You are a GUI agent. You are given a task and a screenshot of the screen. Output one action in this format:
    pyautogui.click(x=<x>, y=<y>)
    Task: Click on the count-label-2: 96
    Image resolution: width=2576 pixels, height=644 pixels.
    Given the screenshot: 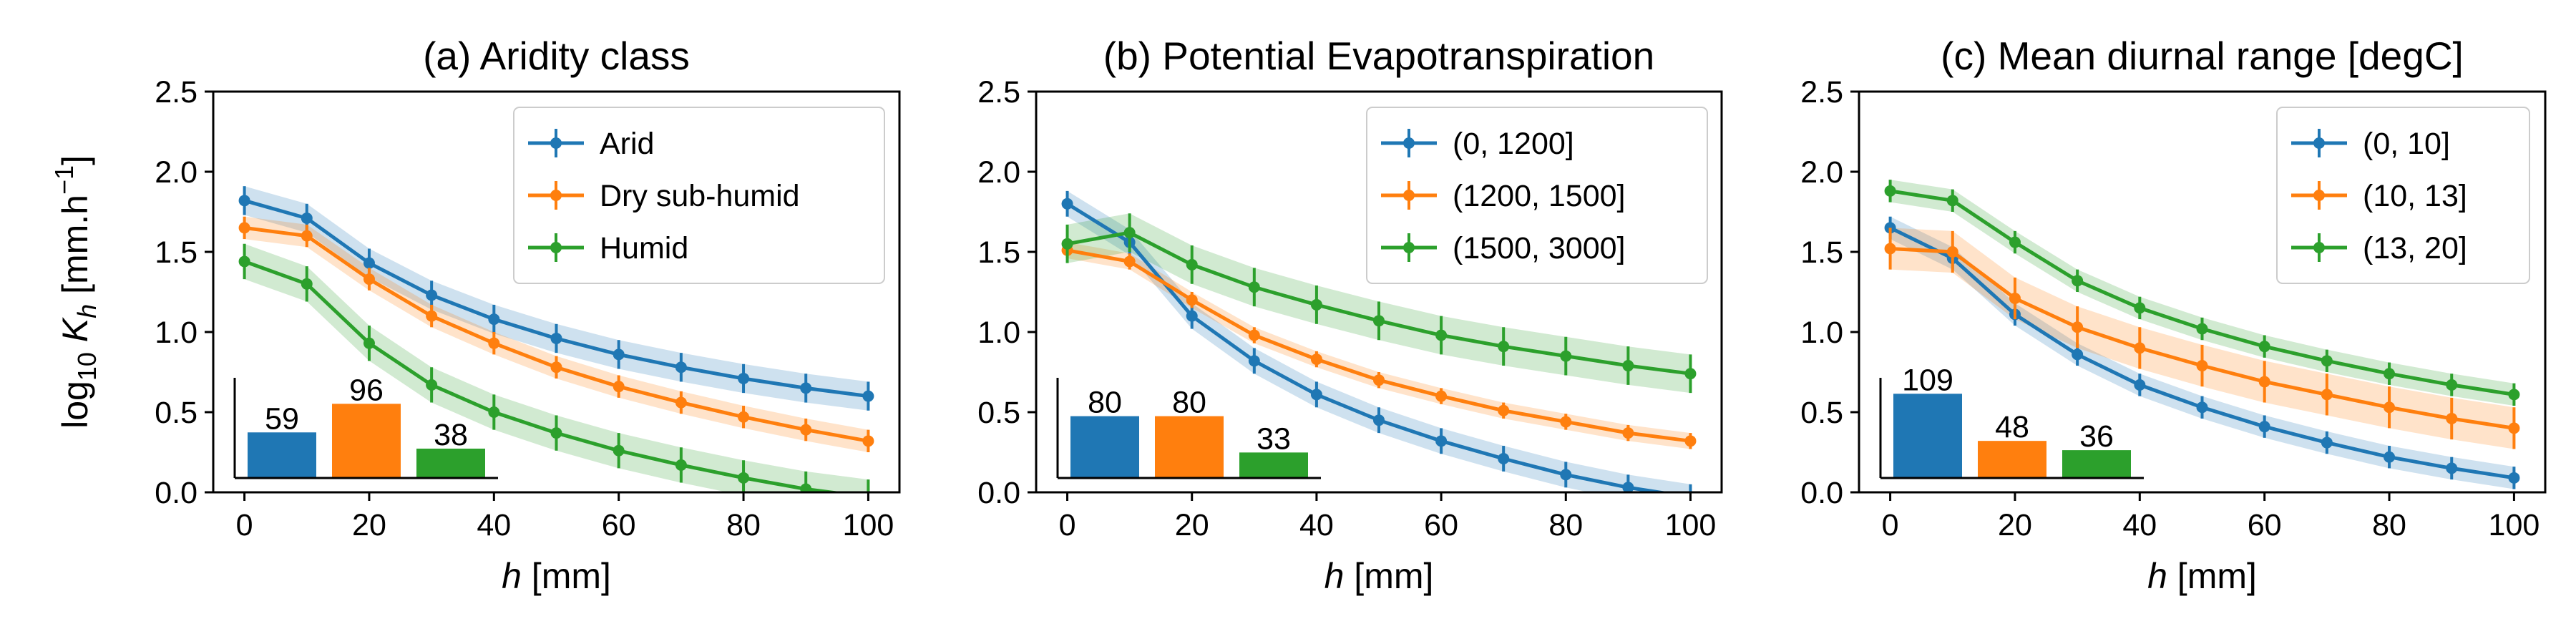 What is the action you would take?
    pyautogui.click(x=366, y=390)
    